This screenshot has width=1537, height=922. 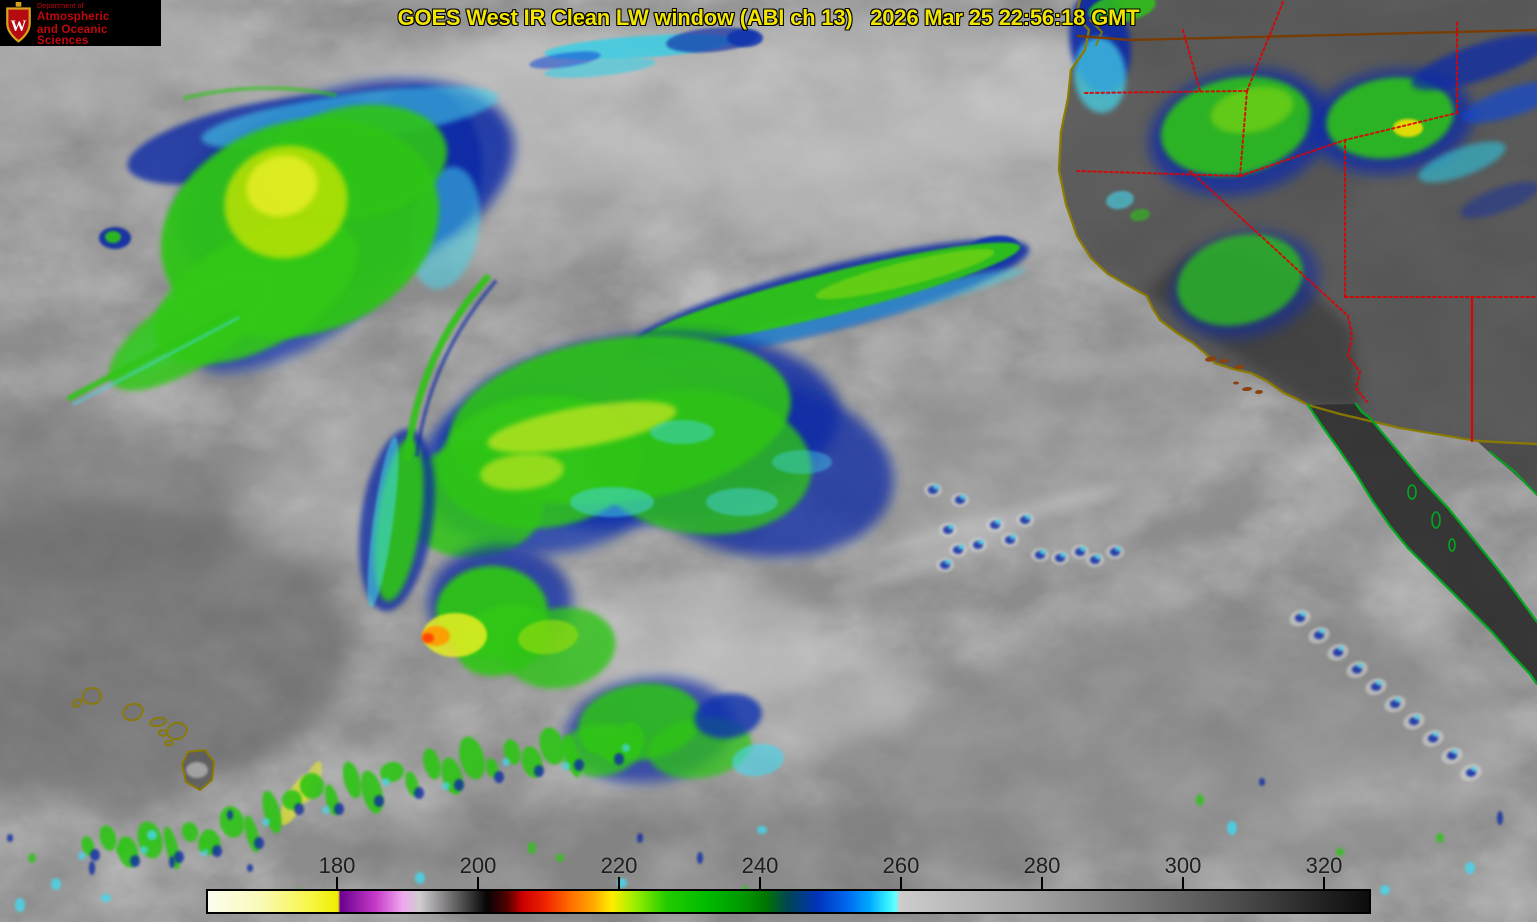 I want to click on logo-name-line2: and Oceanic Sciences, so click(x=72, y=35).